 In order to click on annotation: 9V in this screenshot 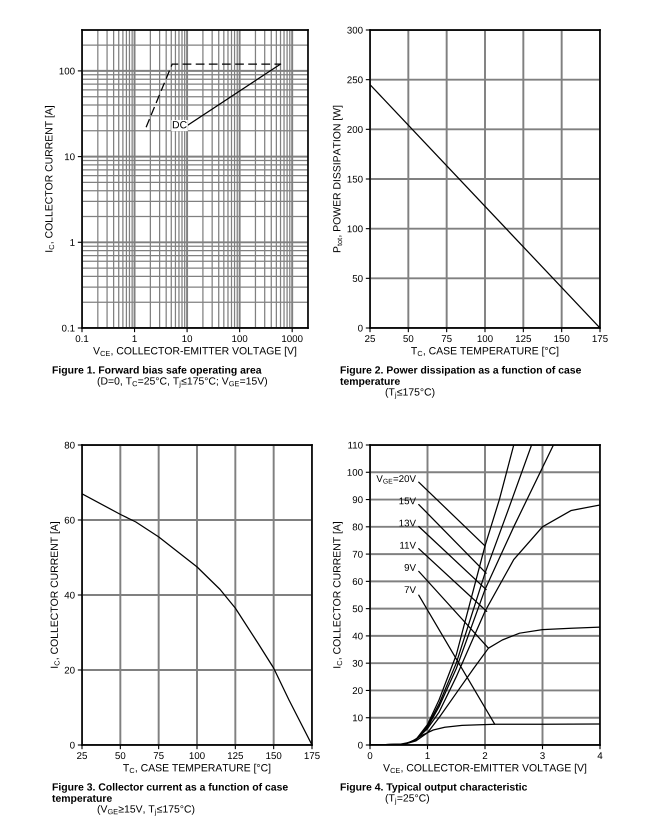, I will do `click(410, 567)`.